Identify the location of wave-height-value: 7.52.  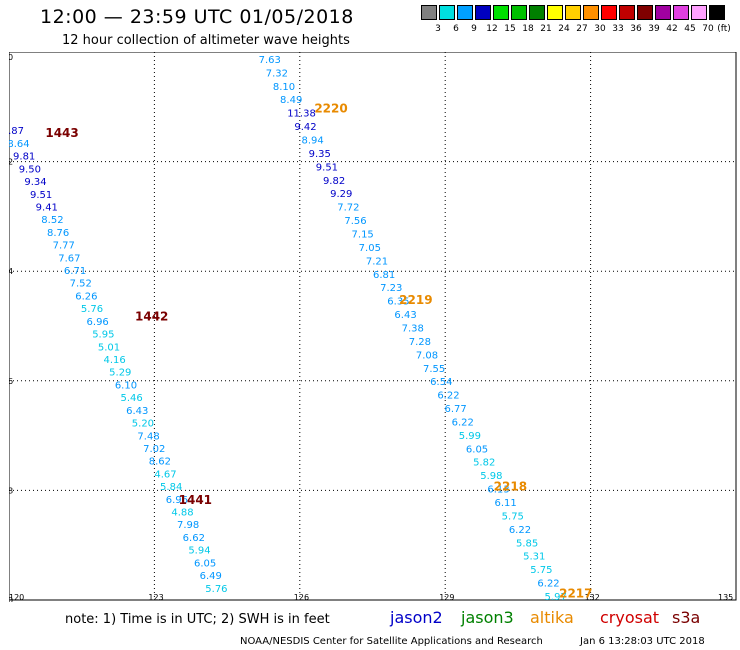
(81, 284).